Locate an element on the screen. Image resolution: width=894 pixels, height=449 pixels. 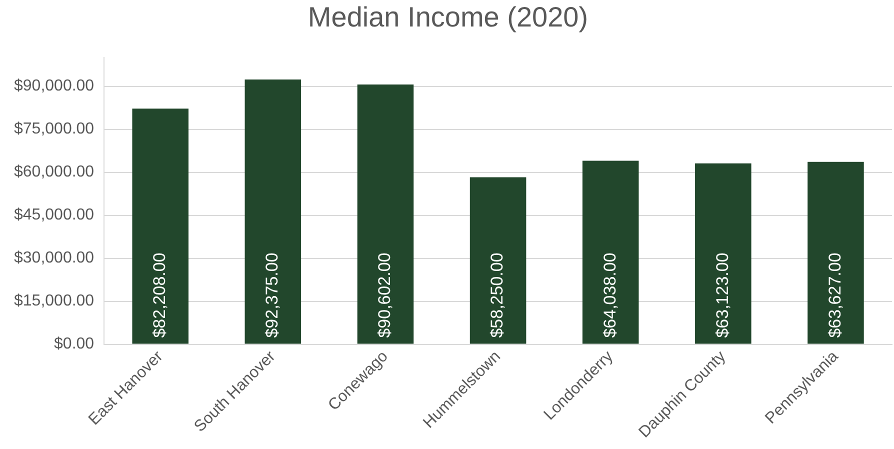
y-tick-label: $30,000.00 is located at coordinates (54, 258).